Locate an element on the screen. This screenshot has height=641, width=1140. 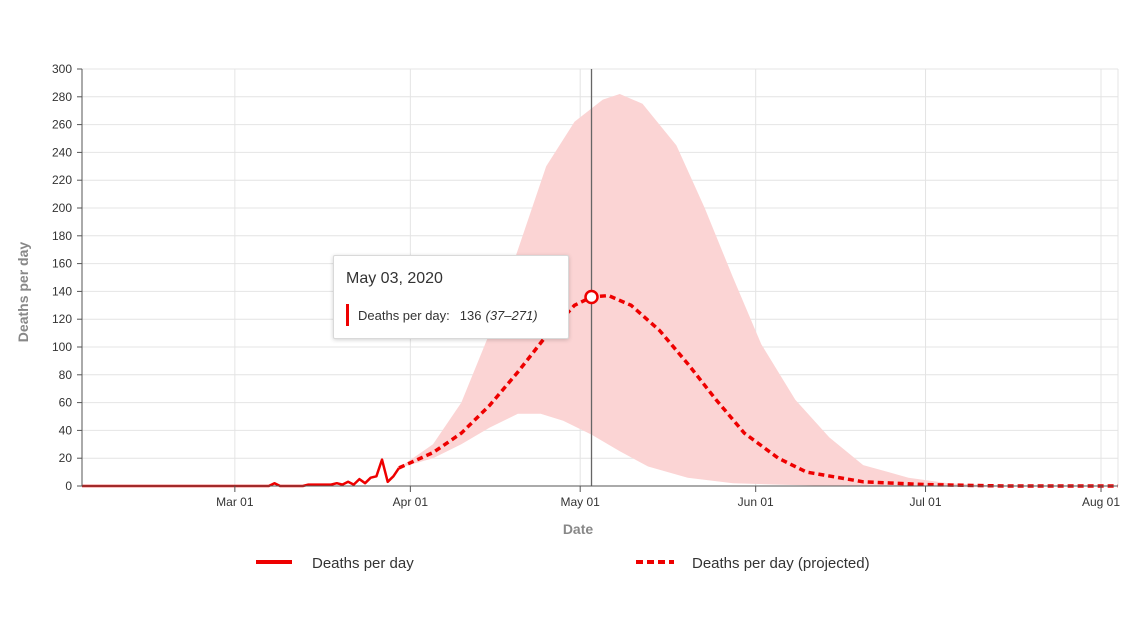
x-tick-label: Jun 01 is located at coordinates (756, 502).